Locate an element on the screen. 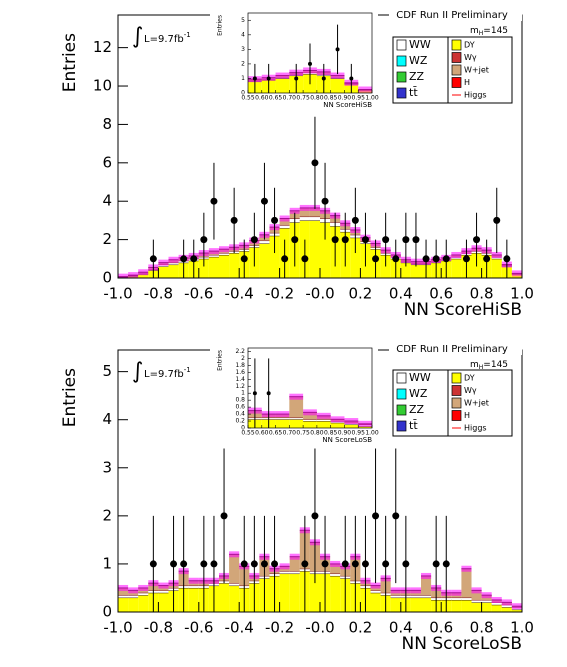 Image resolution: width=567 pixels, height=667 pixels. legend-label: Wγ is located at coordinates (470, 390).